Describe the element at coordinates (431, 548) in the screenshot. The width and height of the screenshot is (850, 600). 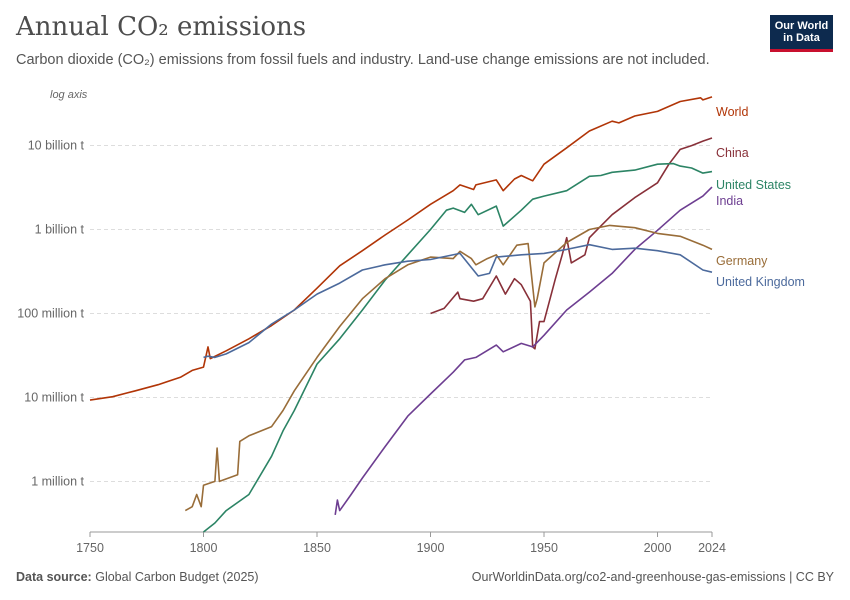
I see `x-tick-label: 1900` at that location.